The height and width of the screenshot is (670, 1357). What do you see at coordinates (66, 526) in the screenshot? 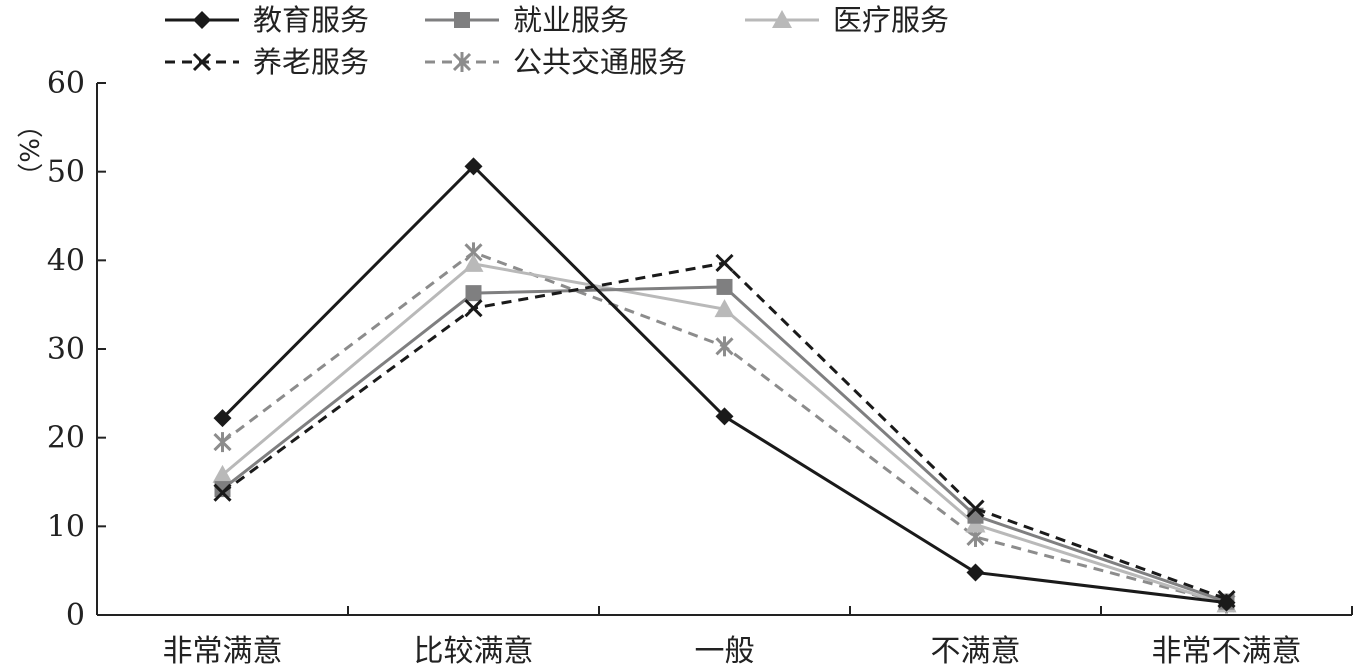
I see `y-tick-label: 10` at bounding box center [66, 526].